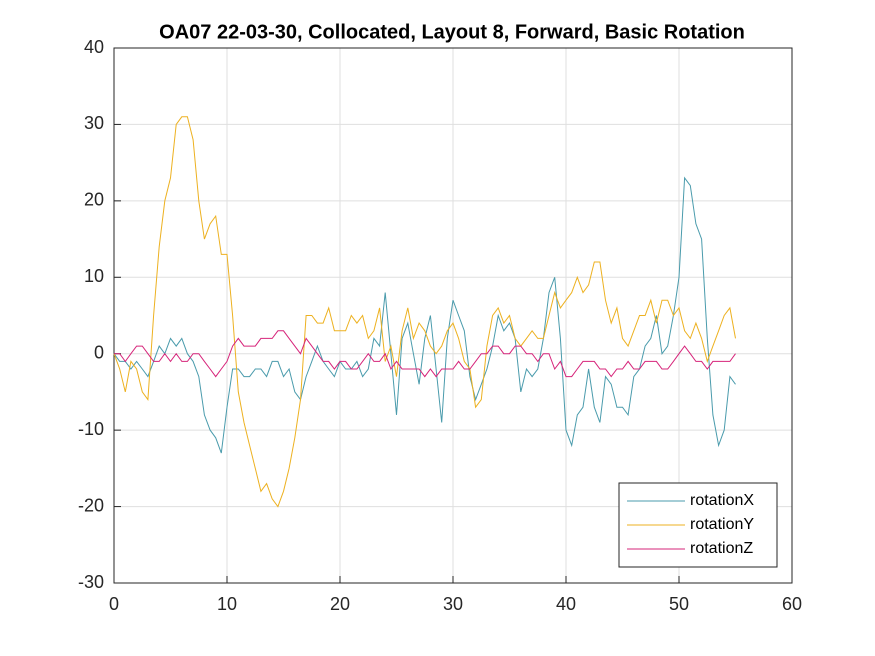 The width and height of the screenshot is (875, 656). I want to click on x-tick-label: 60, so click(792, 604).